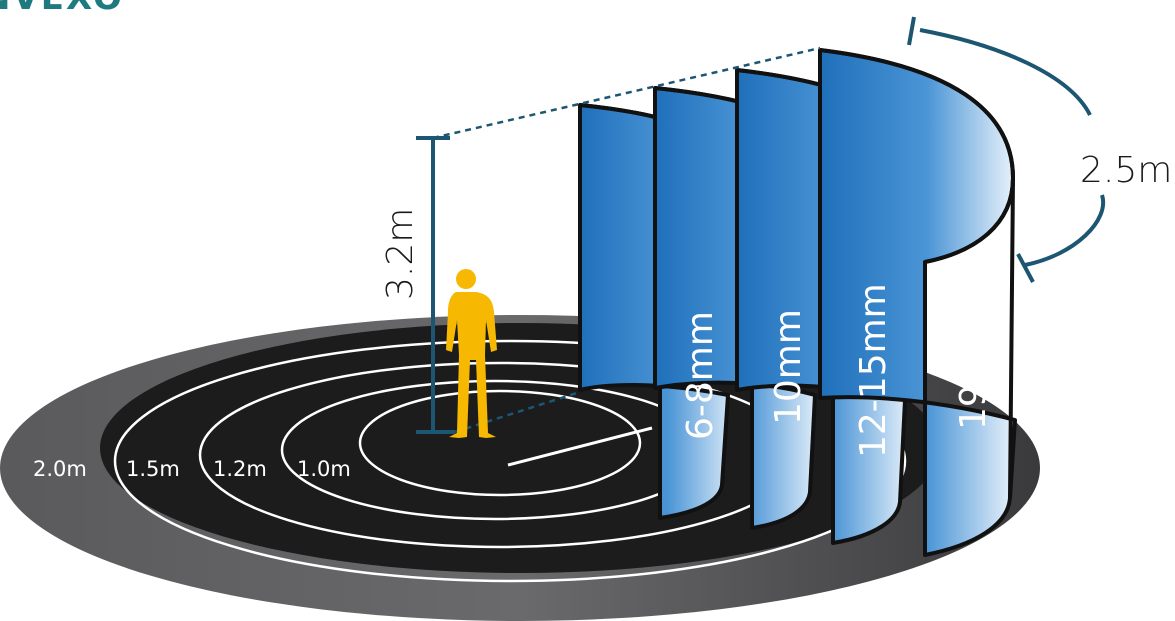 Image resolution: width=1175 pixels, height=621 pixels. Describe the element at coordinates (1006, 149) in the screenshot. I see `arc-dimension` at that location.